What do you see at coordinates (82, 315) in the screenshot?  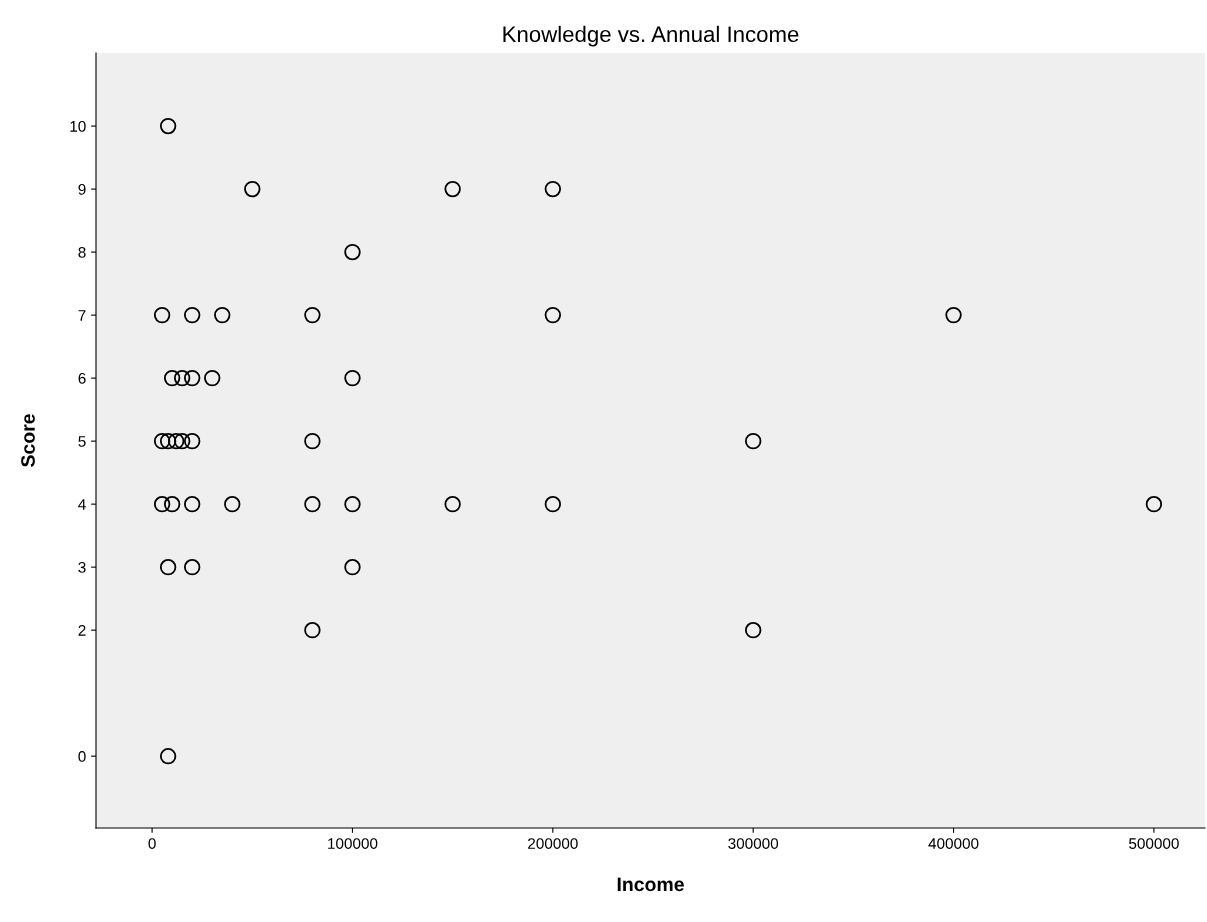 I see `y-tick-label: 7` at bounding box center [82, 315].